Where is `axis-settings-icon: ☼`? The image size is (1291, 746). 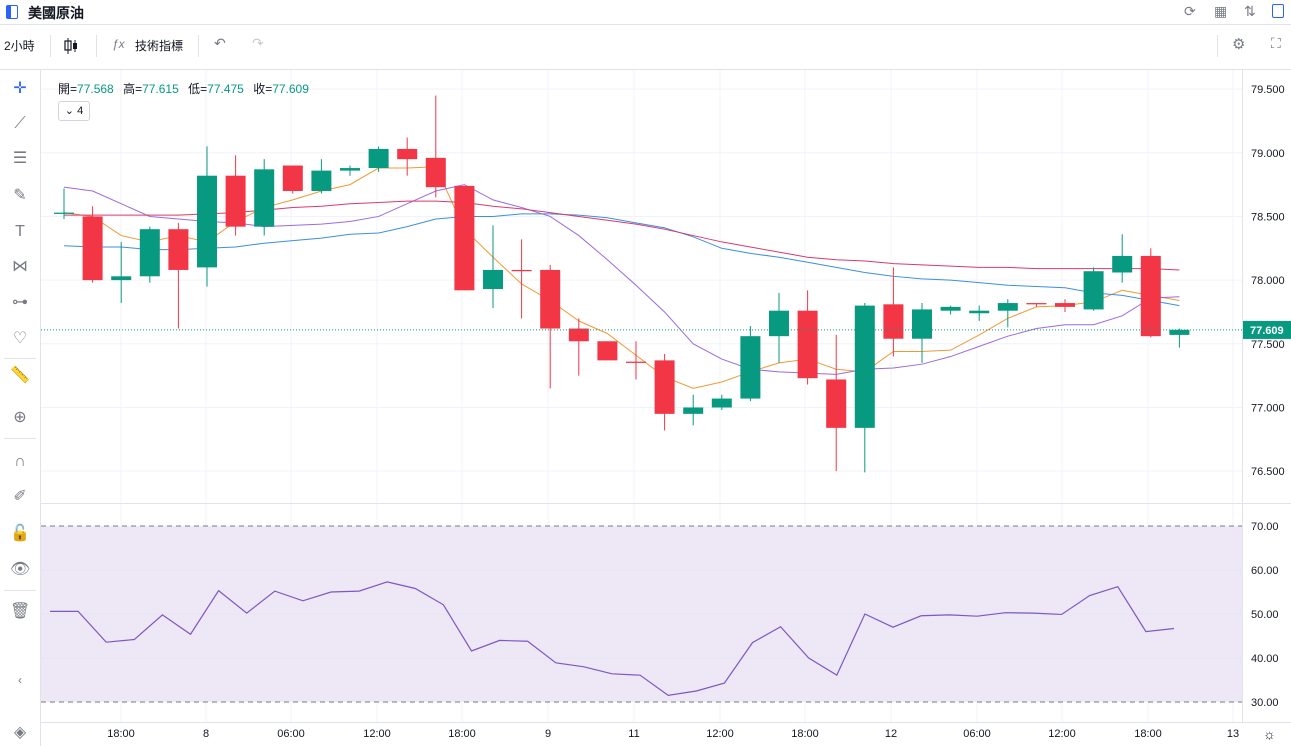
axis-settings-icon: ☼ is located at coordinates (1269, 734).